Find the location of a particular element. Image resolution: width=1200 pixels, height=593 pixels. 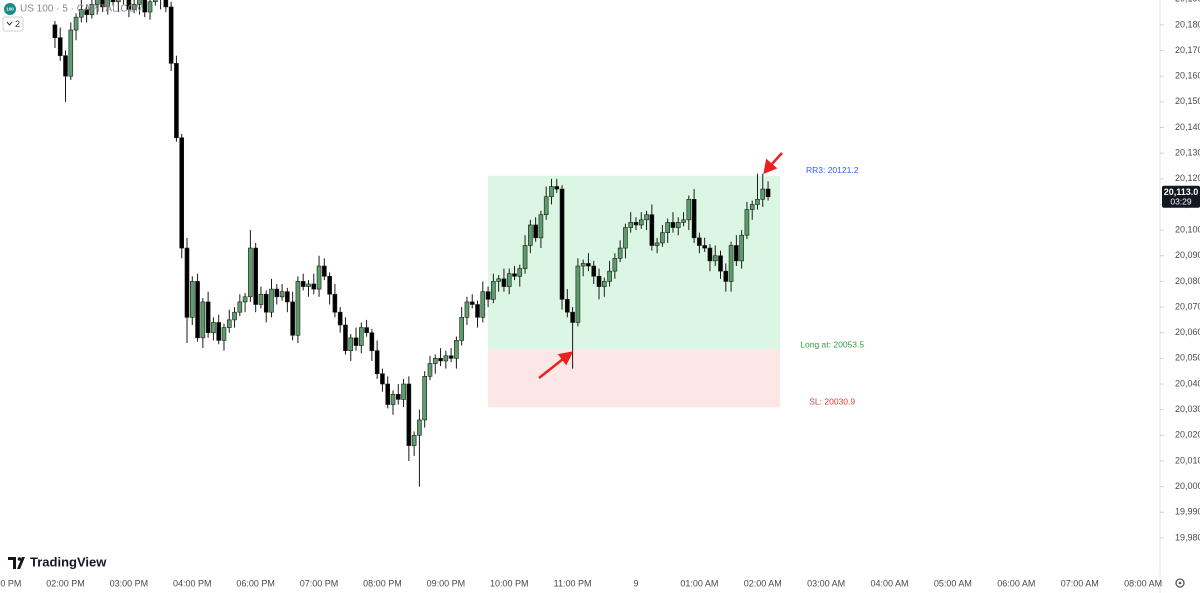

last-price-badge is located at coordinates (1181, 196).